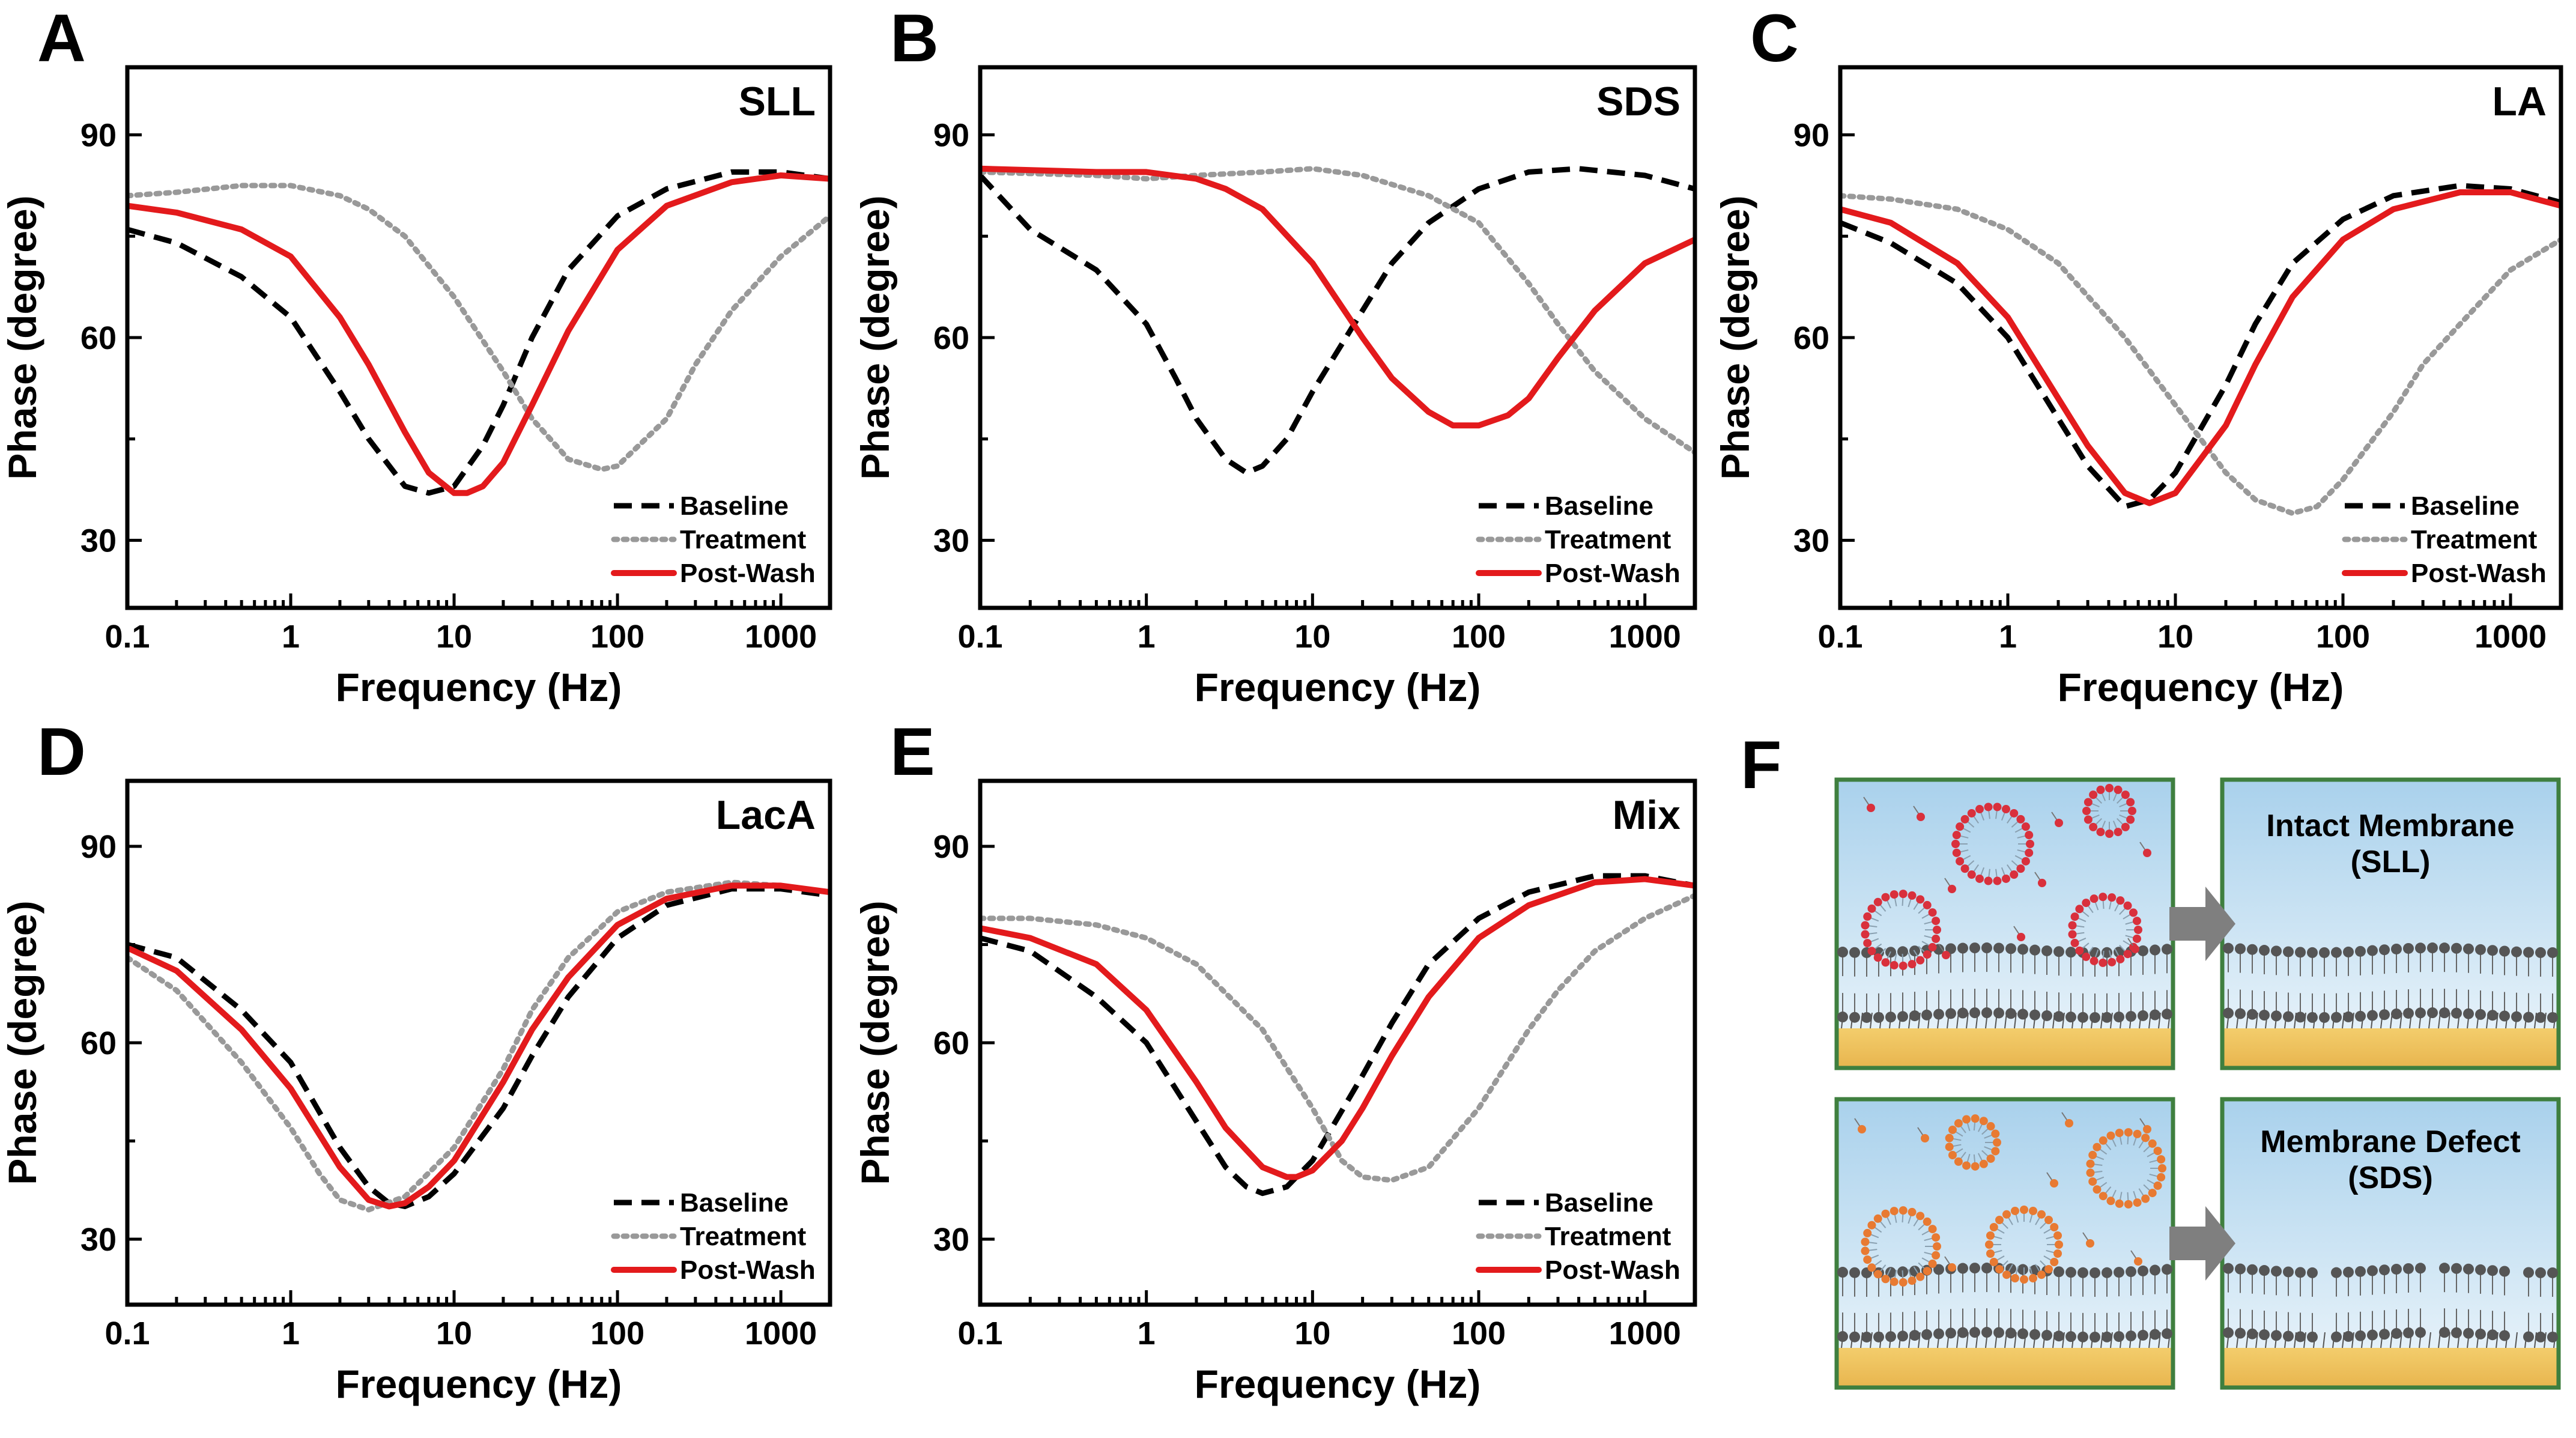 This screenshot has width=2576, height=1438. What do you see at coordinates (979, 1333) in the screenshot?
I see `x-tick-label: 0.1` at bounding box center [979, 1333].